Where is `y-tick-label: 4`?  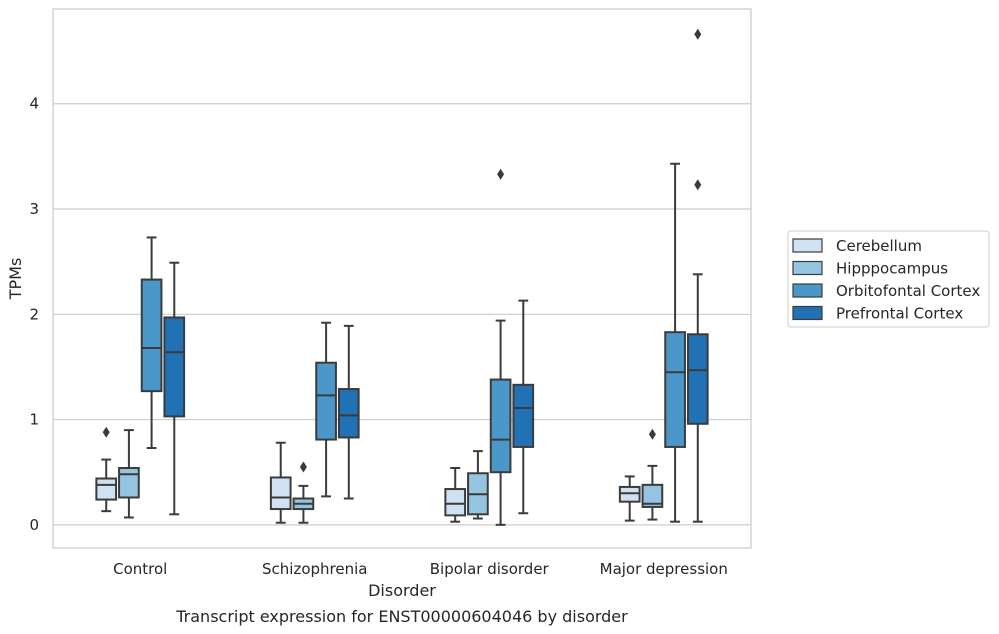
y-tick-label: 4 is located at coordinates (34, 104).